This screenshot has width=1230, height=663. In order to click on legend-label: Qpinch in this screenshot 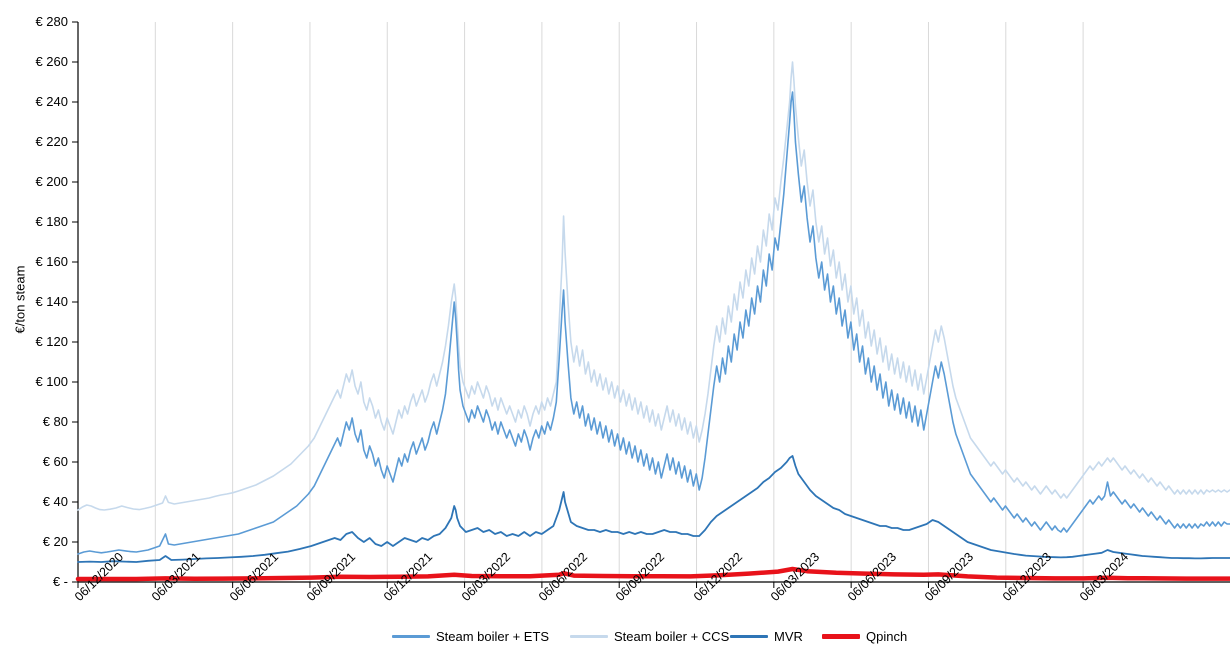, I will do `click(887, 636)`.